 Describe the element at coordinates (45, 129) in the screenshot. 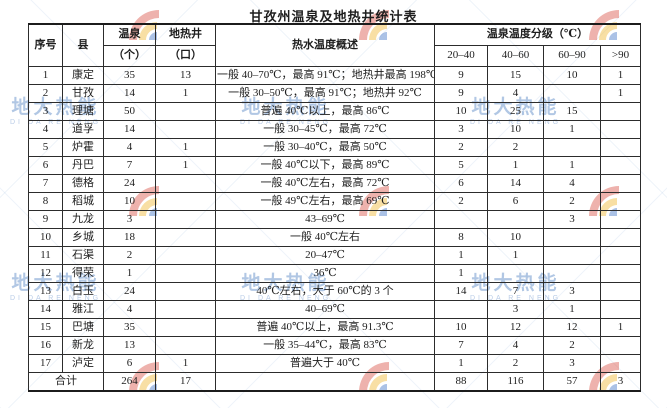

I see `cell-no: 4` at that location.